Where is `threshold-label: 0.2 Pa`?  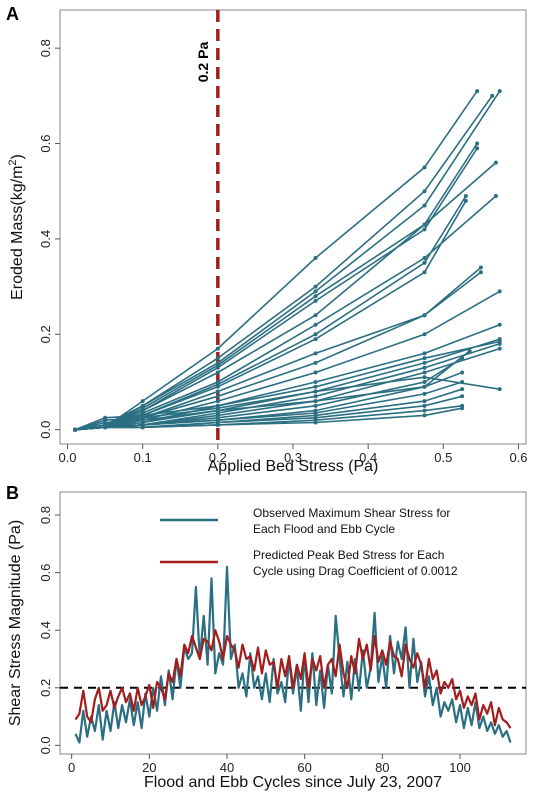
threshold-label: 0.2 Pa is located at coordinates (203, 62).